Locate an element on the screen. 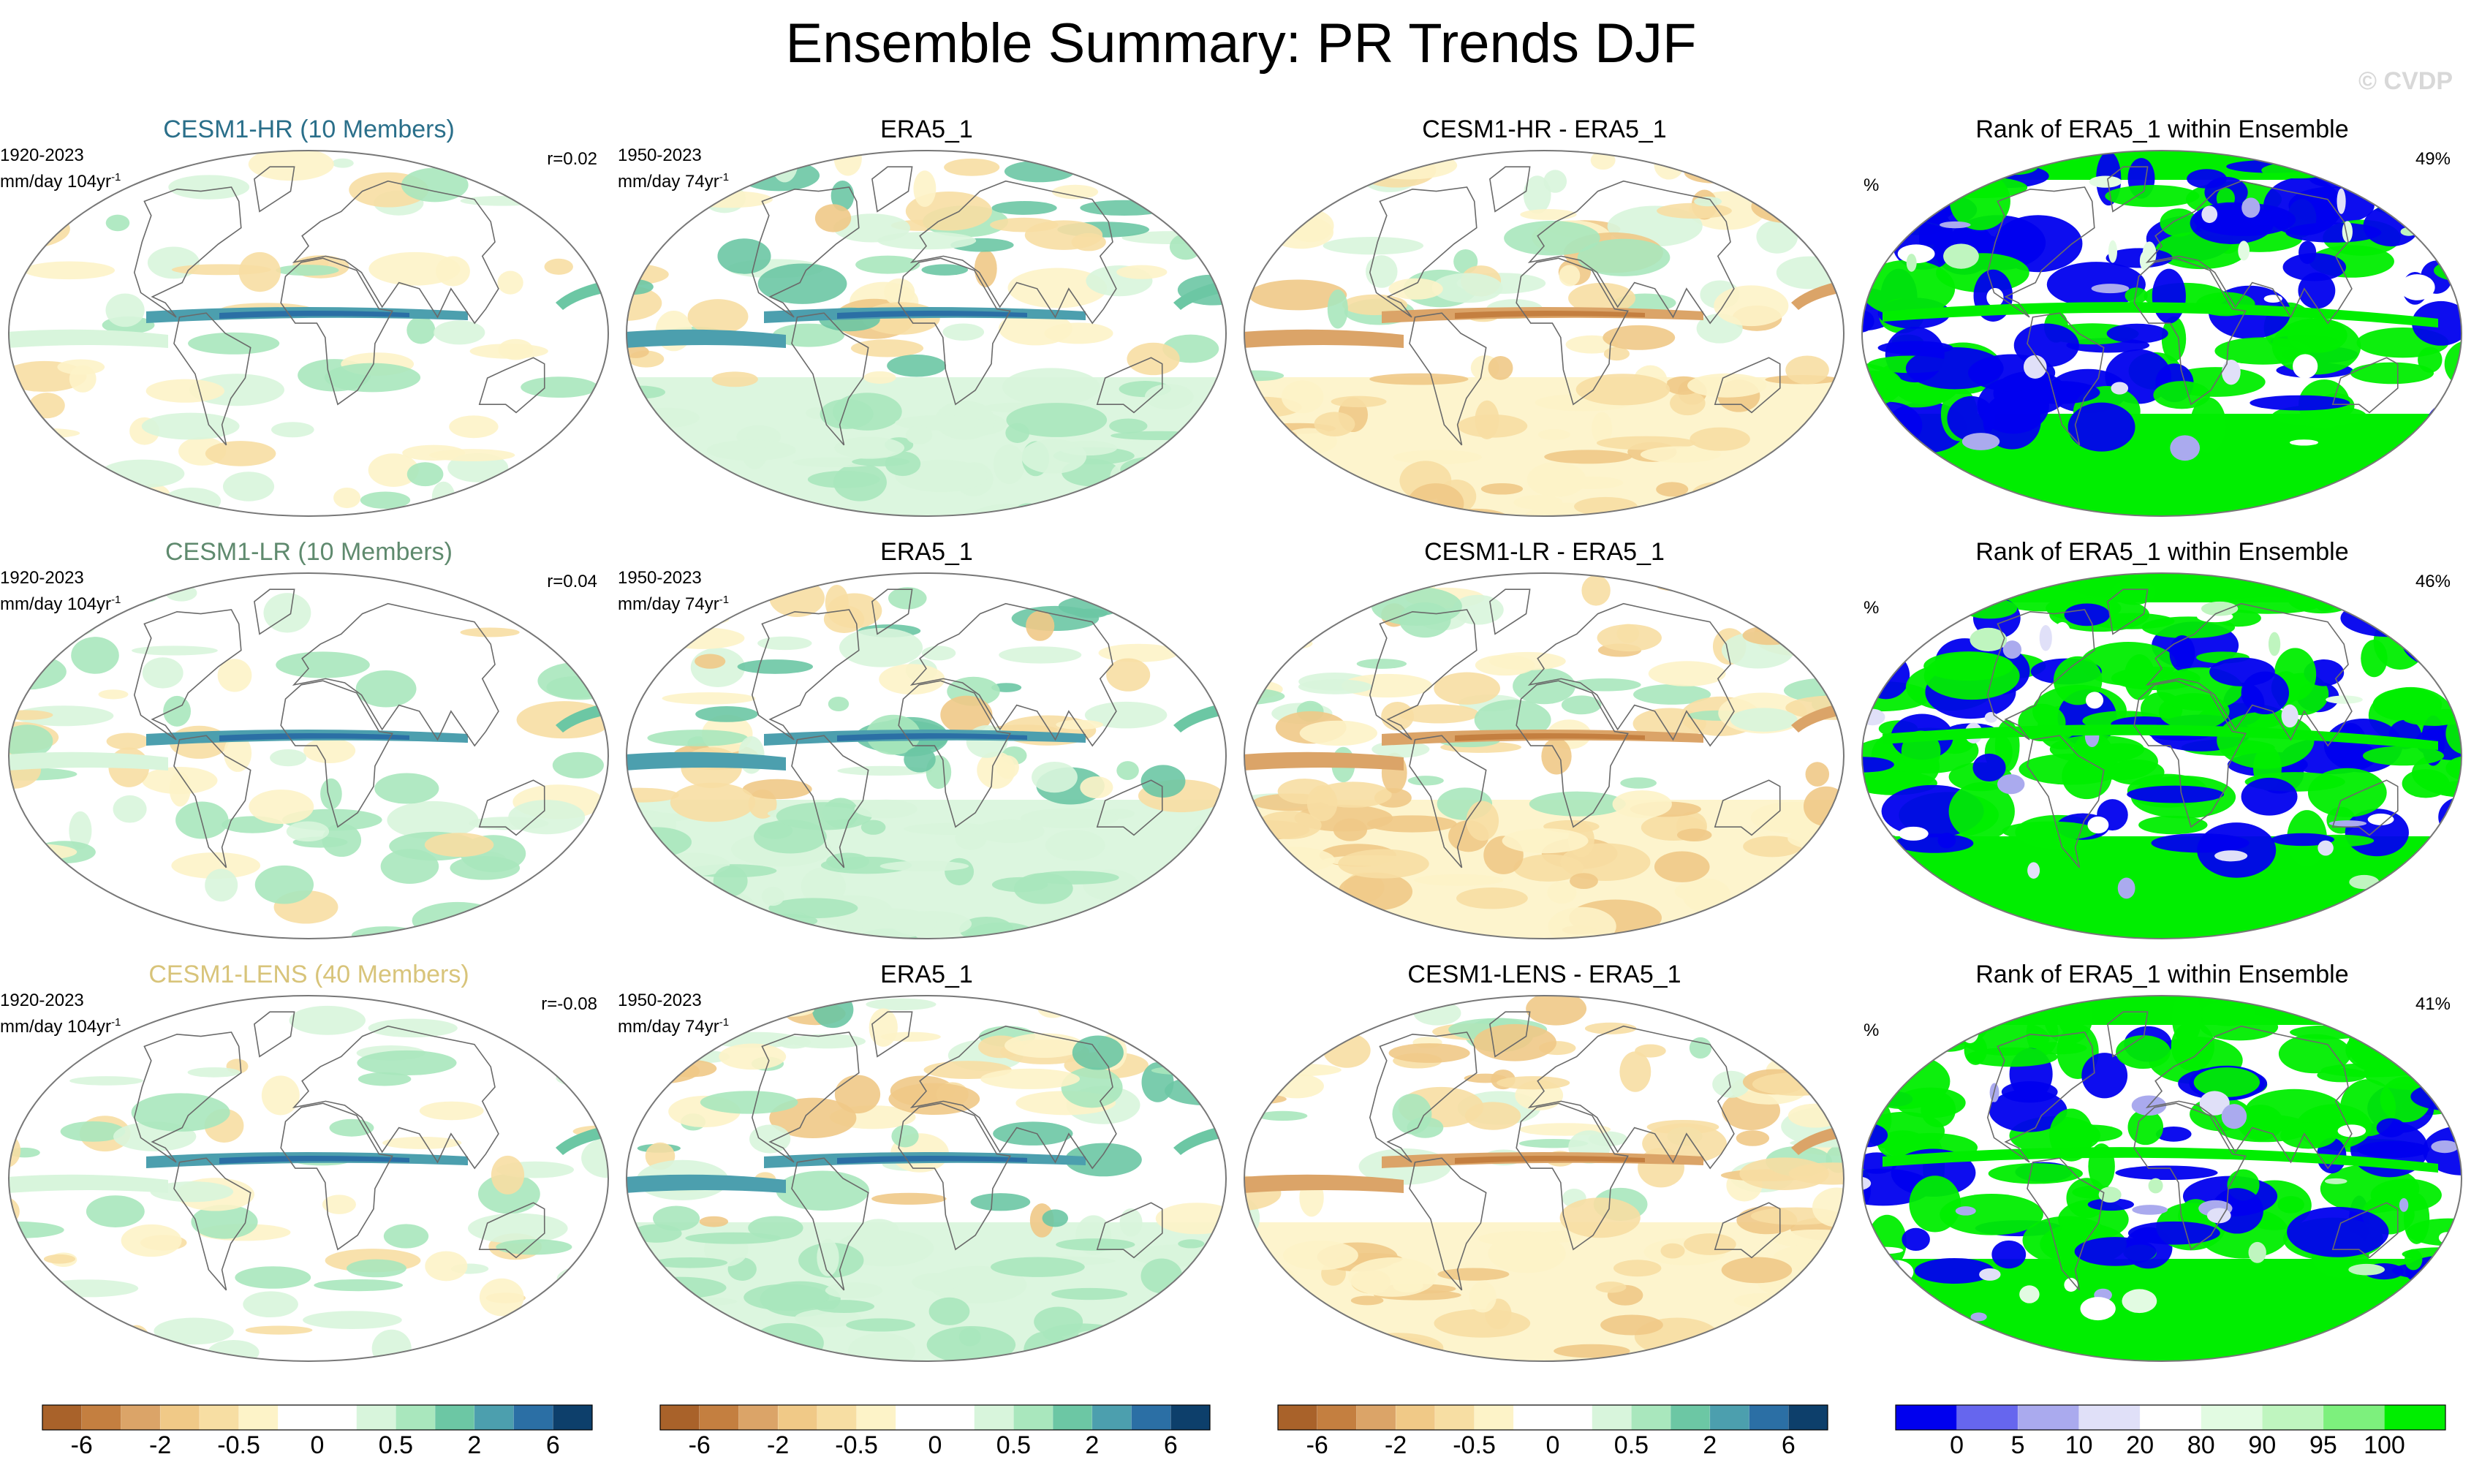 This screenshot has width=2482, height=1484. pattern-correlation: r=0.04 is located at coordinates (572, 581).